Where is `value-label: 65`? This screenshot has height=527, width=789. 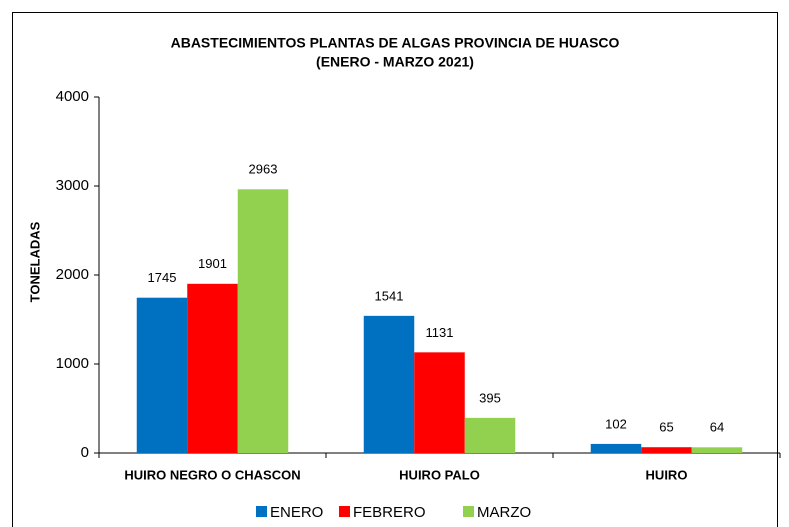 value-label: 65 is located at coordinates (666, 427).